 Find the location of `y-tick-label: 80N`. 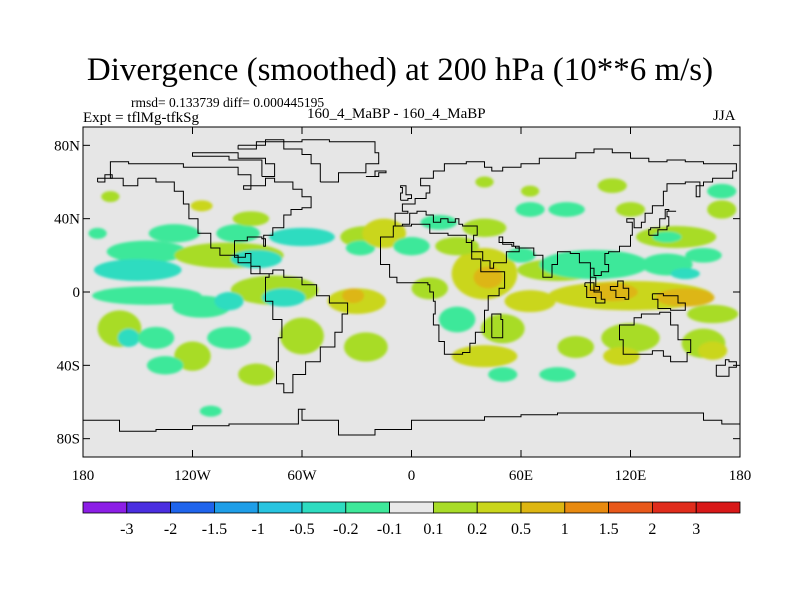

y-tick-label: 80N is located at coordinates (67, 146).